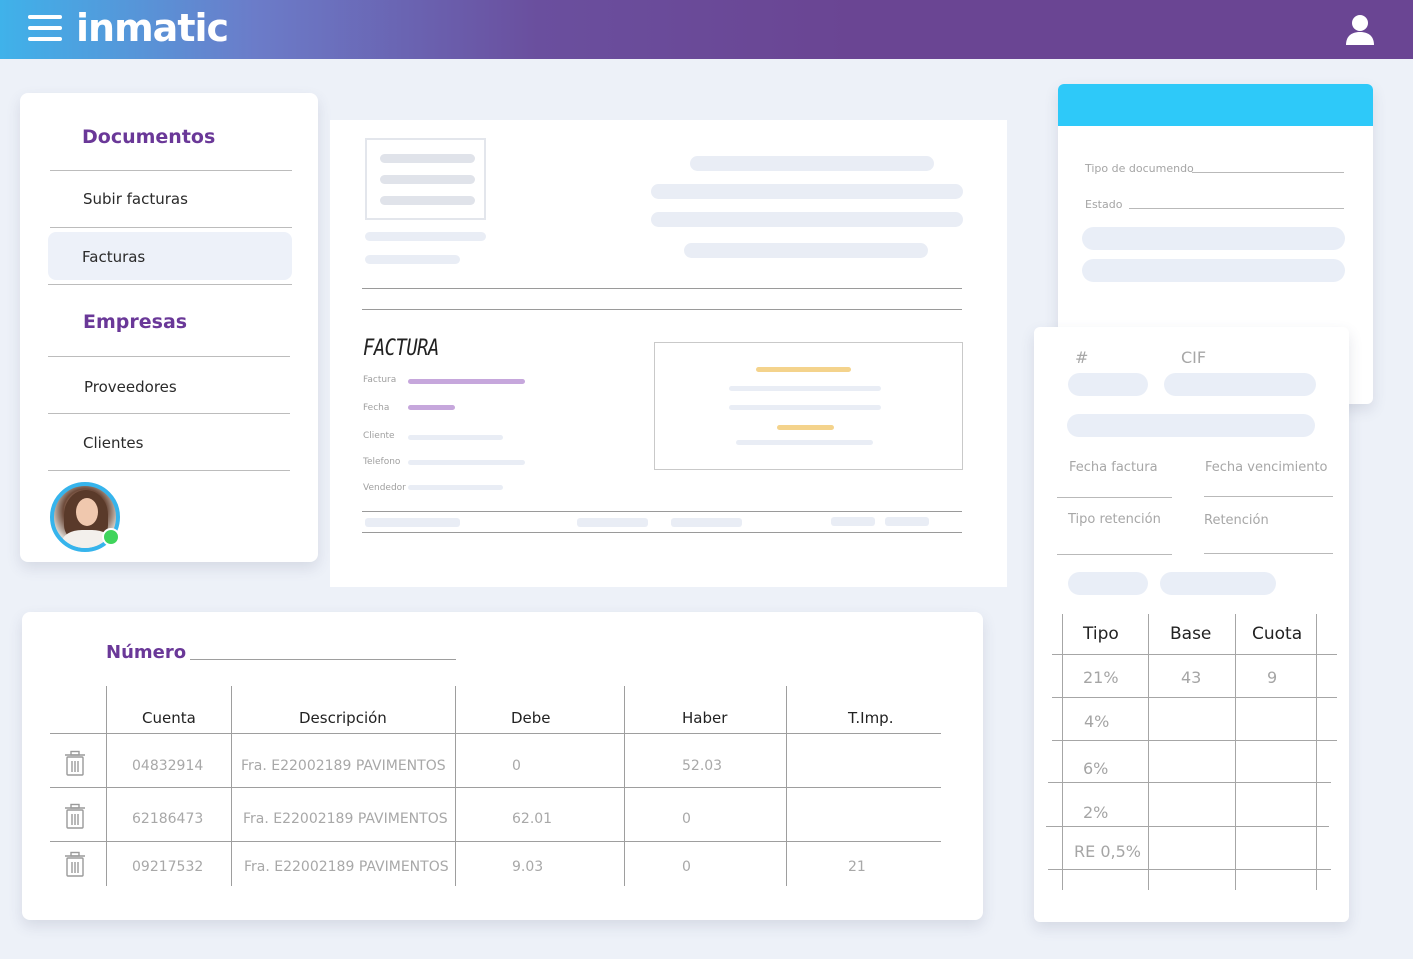 This screenshot has height=959, width=1413. Describe the element at coordinates (135, 322) in the screenshot. I see `section-empresas: Empresas` at that location.